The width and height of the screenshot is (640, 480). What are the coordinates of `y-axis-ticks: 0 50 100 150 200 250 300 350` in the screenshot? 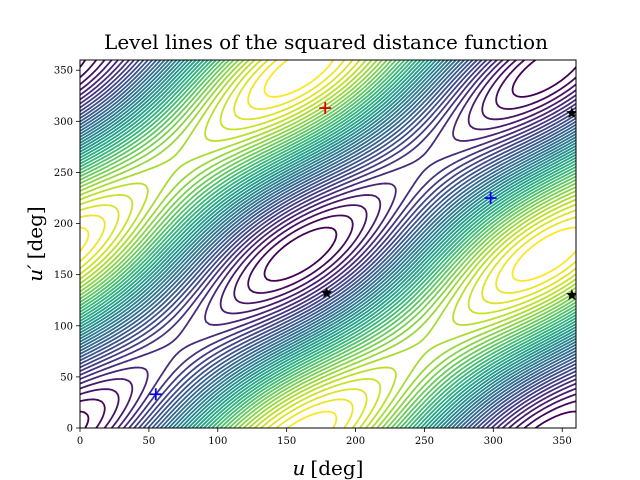 It's located at (67, 250).